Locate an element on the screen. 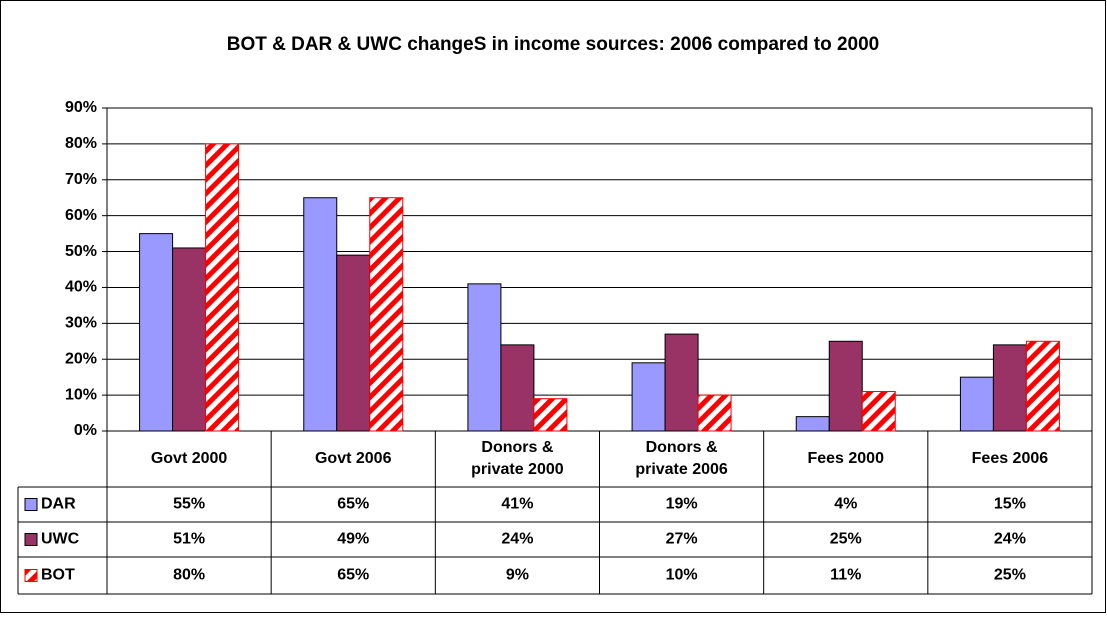 The width and height of the screenshot is (1107, 619). y-tick-label: 50% is located at coordinates (81, 251).